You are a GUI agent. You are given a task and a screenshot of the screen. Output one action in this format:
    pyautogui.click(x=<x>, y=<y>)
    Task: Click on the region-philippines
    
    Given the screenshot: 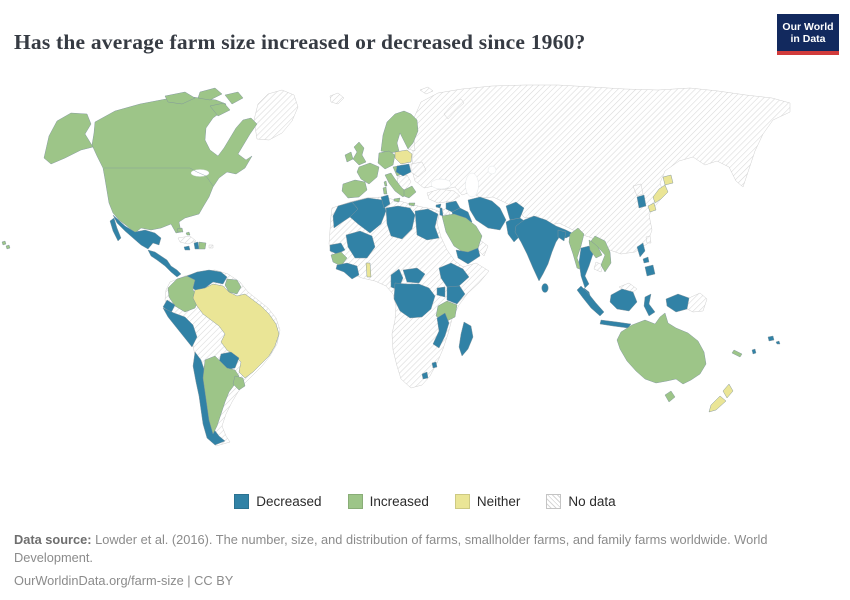 What is the action you would take?
    pyautogui.click(x=646, y=259)
    